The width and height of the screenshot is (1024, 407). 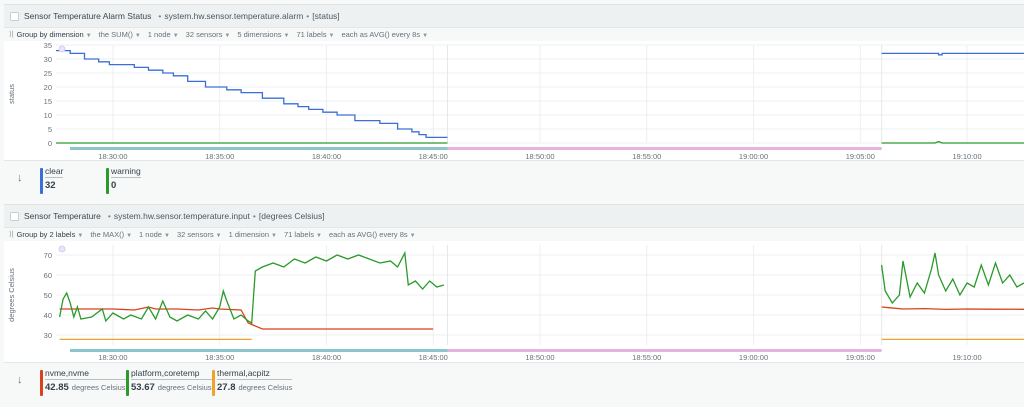 I want to click on data-availability-bar, so click(x=259, y=350).